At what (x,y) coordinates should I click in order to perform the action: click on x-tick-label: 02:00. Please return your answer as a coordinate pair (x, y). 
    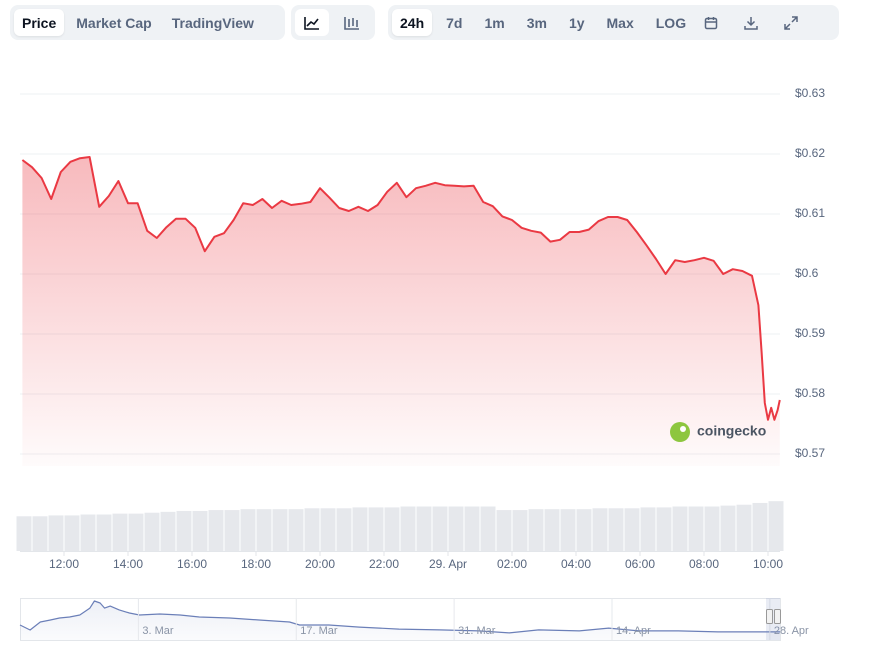
    Looking at the image, I should click on (512, 564).